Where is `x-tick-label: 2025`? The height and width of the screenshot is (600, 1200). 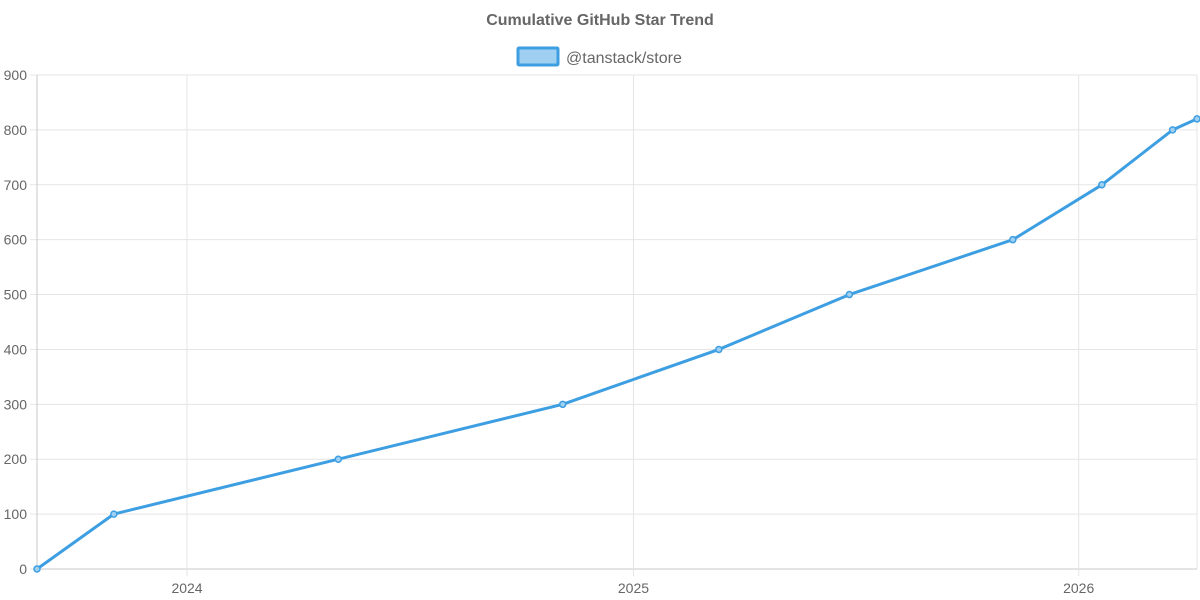 x-tick-label: 2025 is located at coordinates (633, 588).